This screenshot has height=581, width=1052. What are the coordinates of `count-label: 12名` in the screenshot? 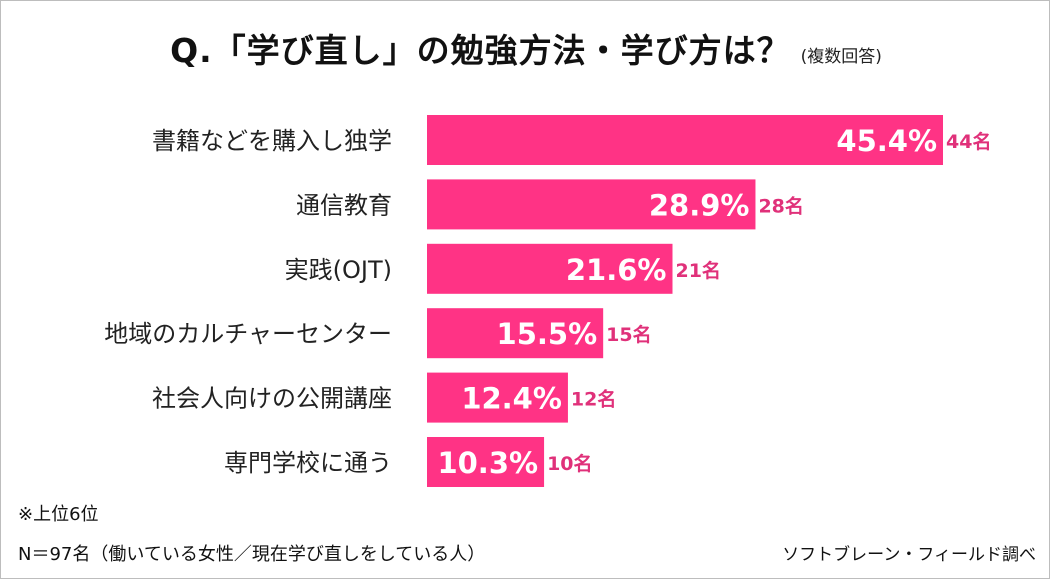 It's located at (593, 399).